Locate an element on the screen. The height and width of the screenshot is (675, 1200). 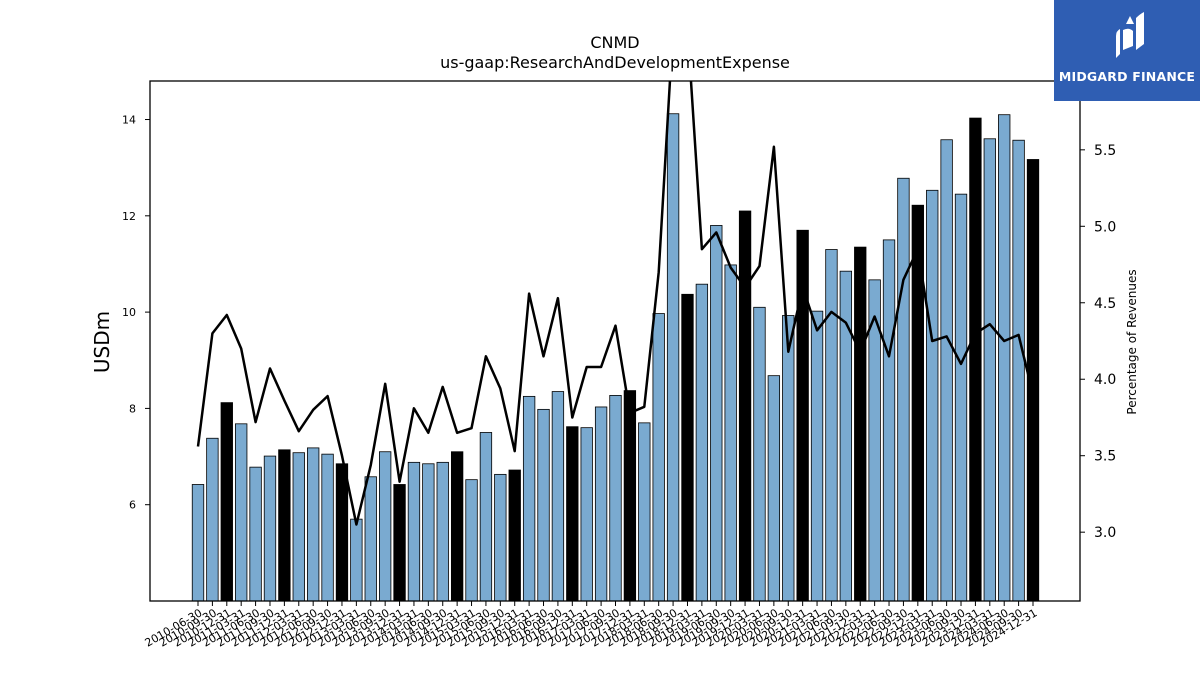
y2-axis-label: Percentage of Revenues is located at coordinates (1132, 341).